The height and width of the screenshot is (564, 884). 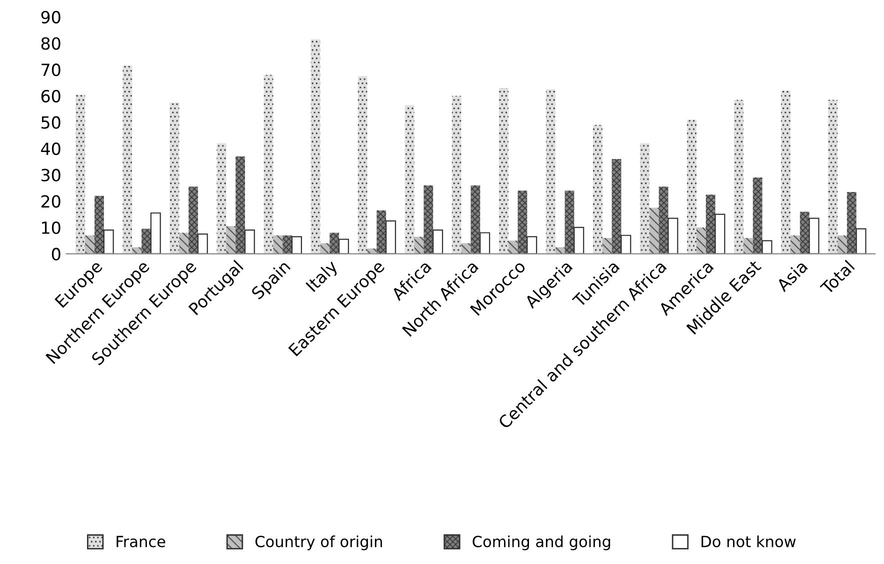 What do you see at coordinates (50, 96) in the screenshot?
I see `y-tick-label: 60` at bounding box center [50, 96].